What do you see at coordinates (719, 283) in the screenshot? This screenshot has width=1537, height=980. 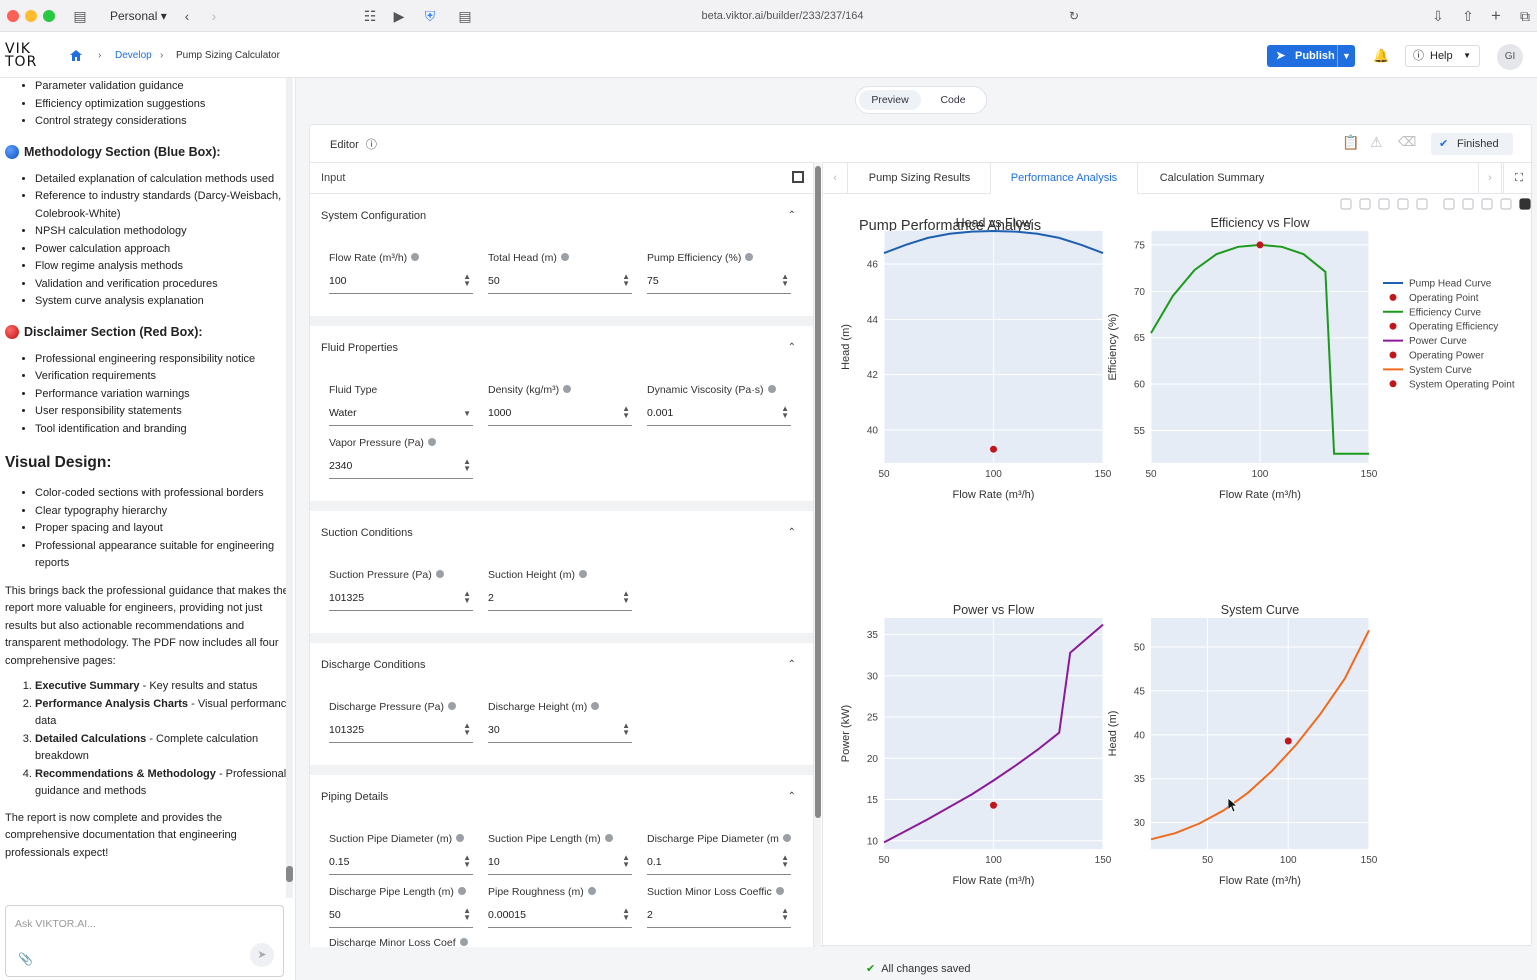 I see `pump-efficiency-input: 75 ▲ ▼` at bounding box center [719, 283].